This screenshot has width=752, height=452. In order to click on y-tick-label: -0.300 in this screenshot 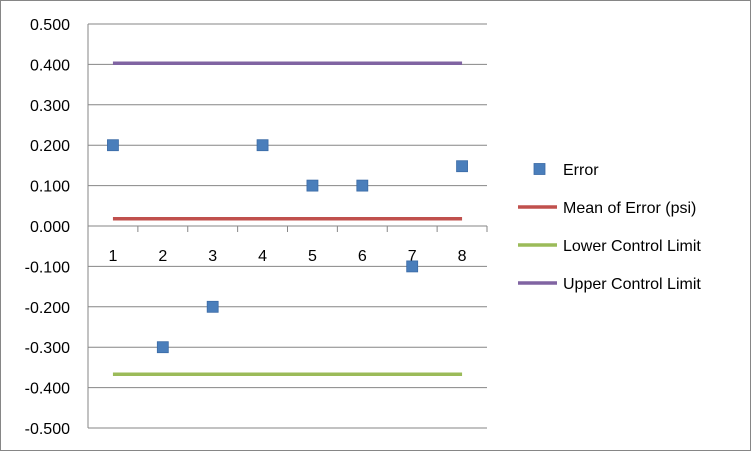, I will do `click(47, 348)`.